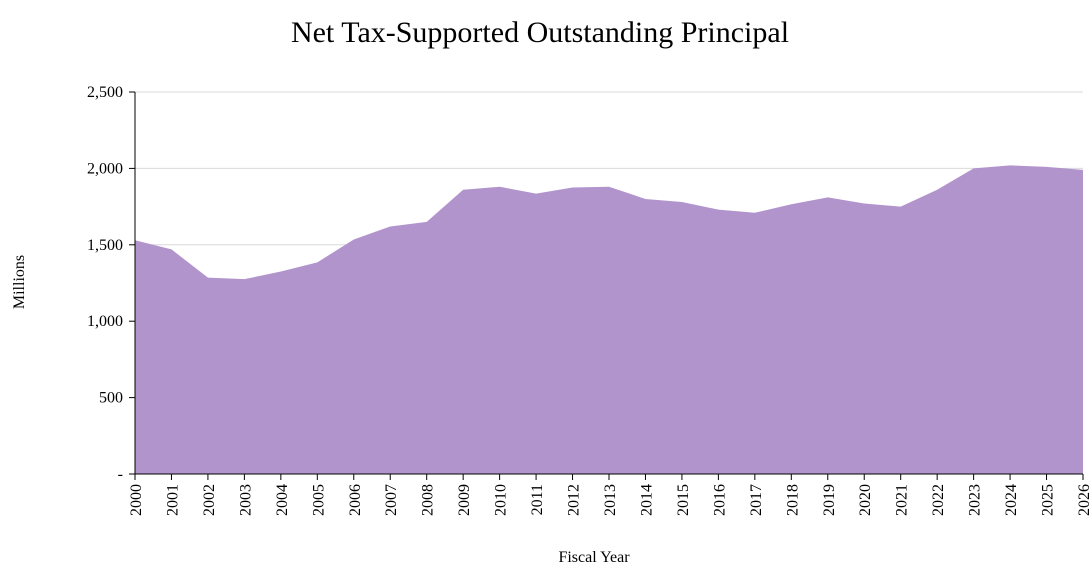 The height and width of the screenshot is (569, 1092). I want to click on x-tick-label-2016: 2016, so click(719, 500).